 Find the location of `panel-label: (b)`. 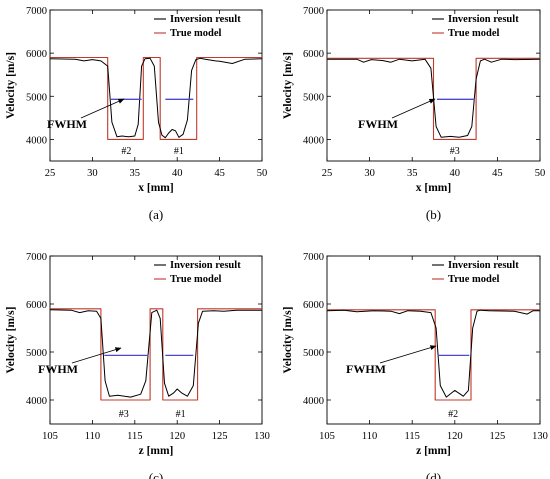

panel-label: (b) is located at coordinates (433, 214).